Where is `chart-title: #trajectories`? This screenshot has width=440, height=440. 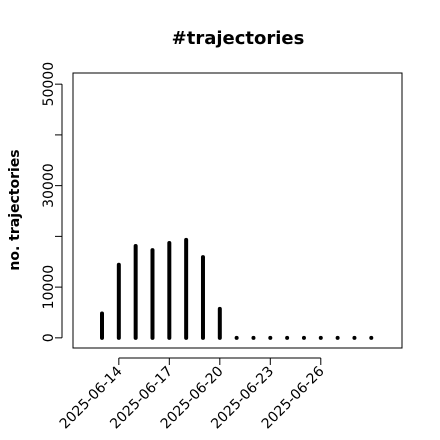
chart-title: #trajectories is located at coordinates (238, 38).